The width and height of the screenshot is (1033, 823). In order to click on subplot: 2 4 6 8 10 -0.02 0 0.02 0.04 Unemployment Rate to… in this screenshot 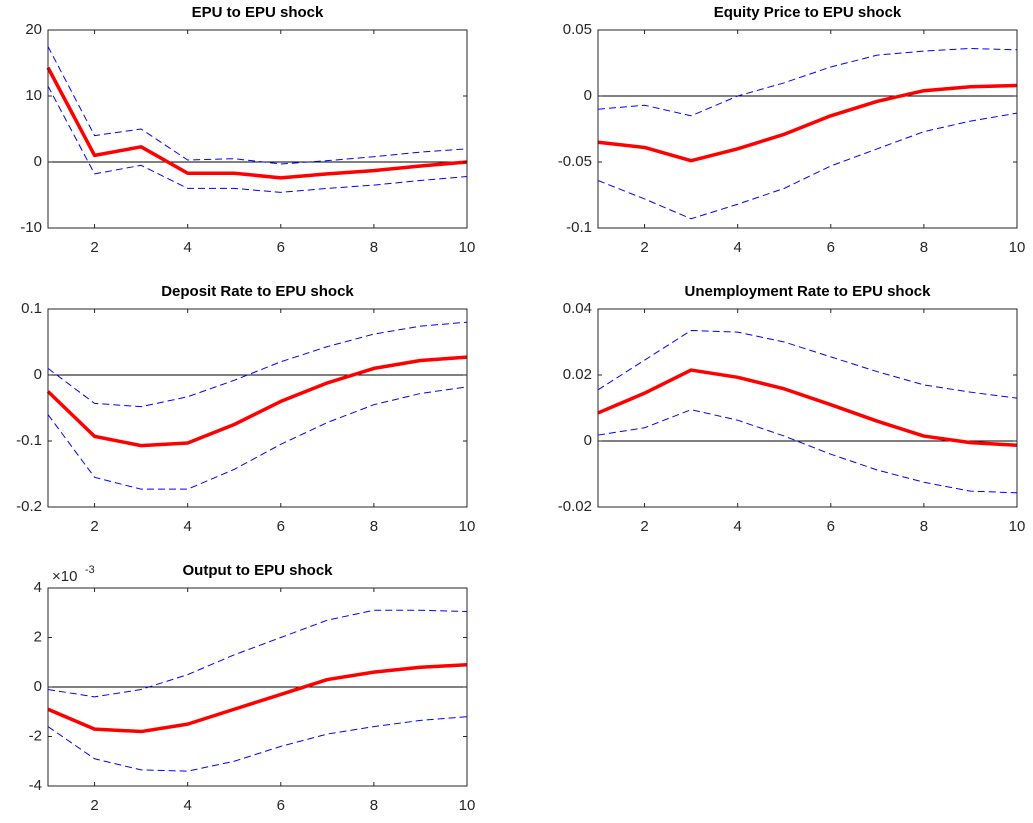, I will do `click(792, 409)`.